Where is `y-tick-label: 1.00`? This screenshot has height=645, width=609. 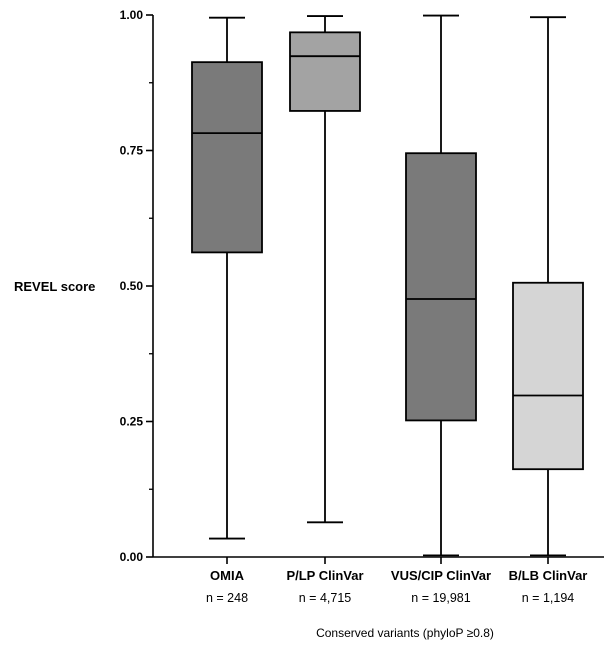 y-tick-label: 1.00 is located at coordinates (132, 15).